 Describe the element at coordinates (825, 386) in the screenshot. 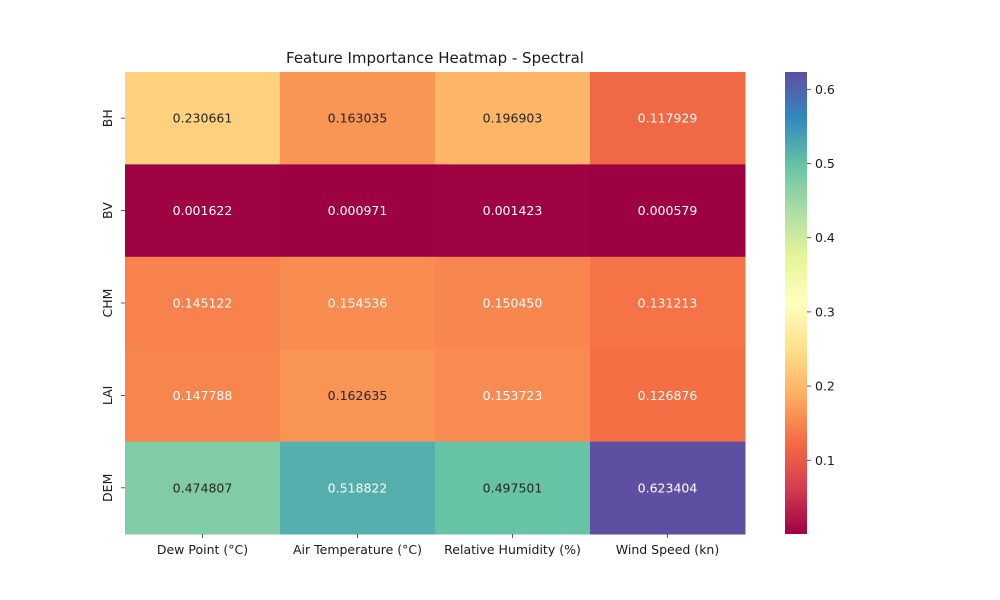

I see `colorbar-tick-label: 0.2` at that location.